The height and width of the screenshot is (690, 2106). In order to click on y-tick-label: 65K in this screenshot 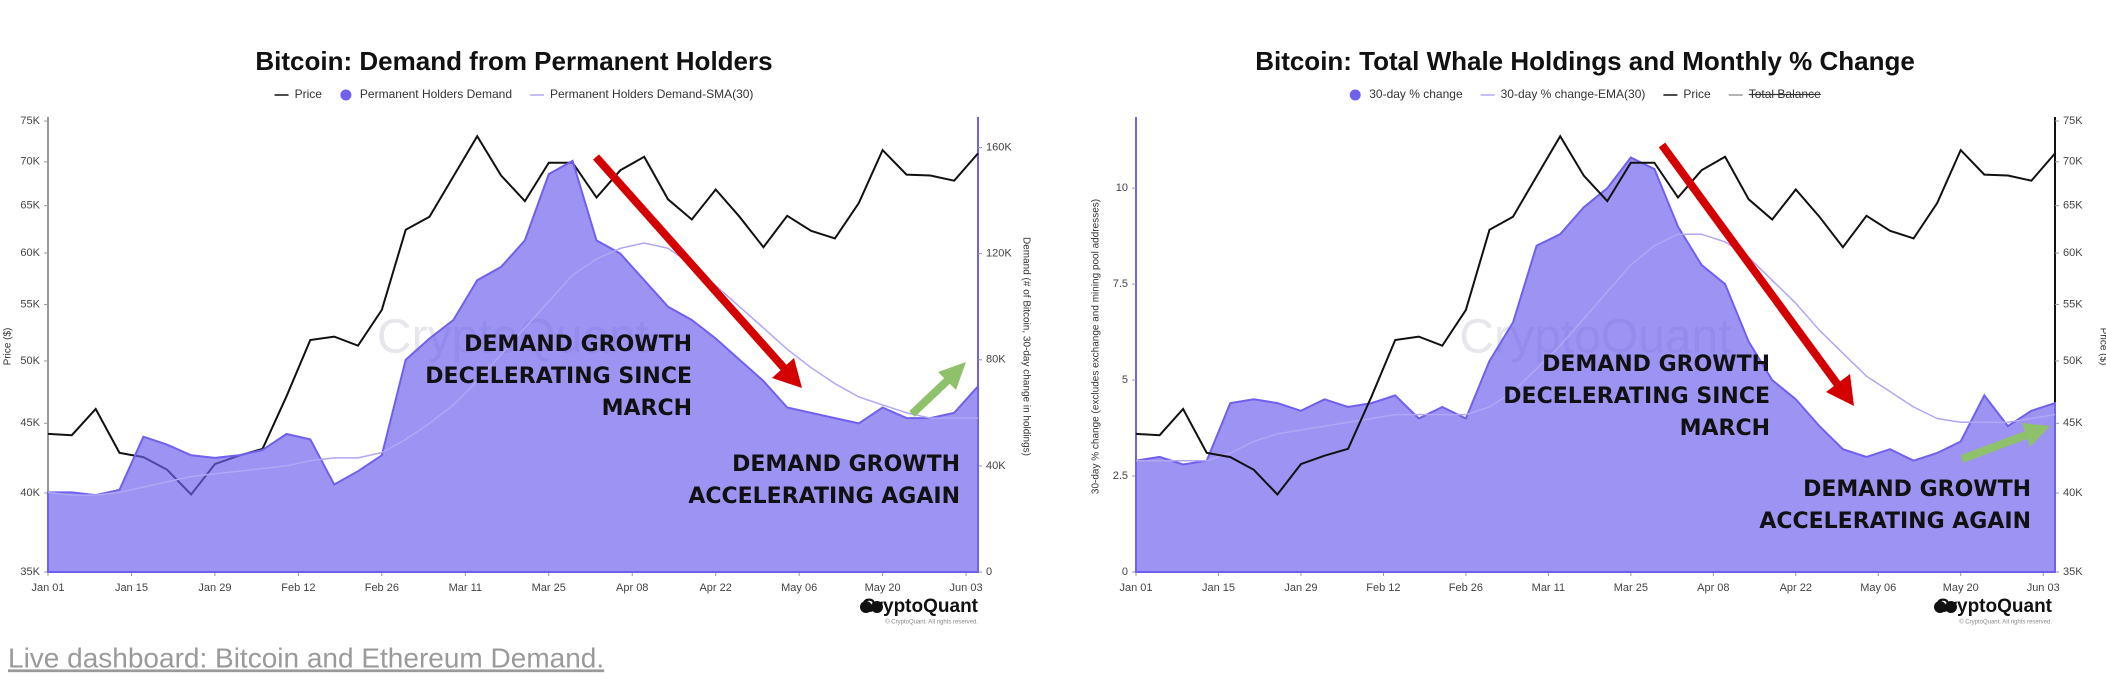, I will do `click(30, 206)`.